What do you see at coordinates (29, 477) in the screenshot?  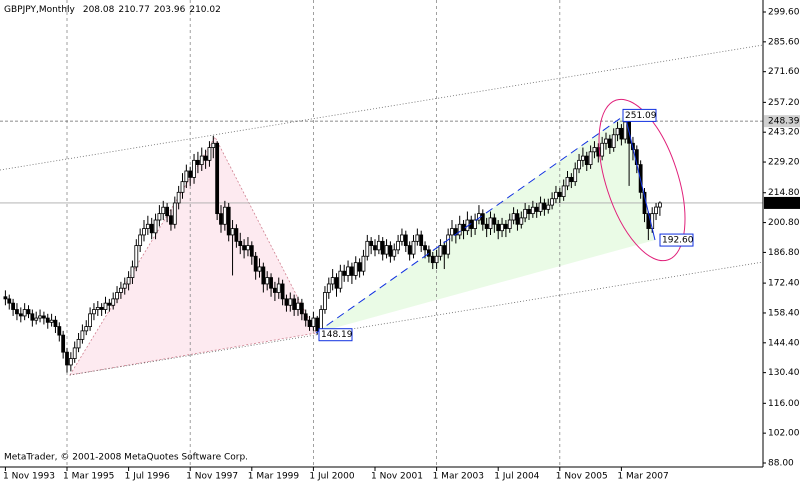 I see `x-tick-label: 1 Nov 1993` at bounding box center [29, 477].